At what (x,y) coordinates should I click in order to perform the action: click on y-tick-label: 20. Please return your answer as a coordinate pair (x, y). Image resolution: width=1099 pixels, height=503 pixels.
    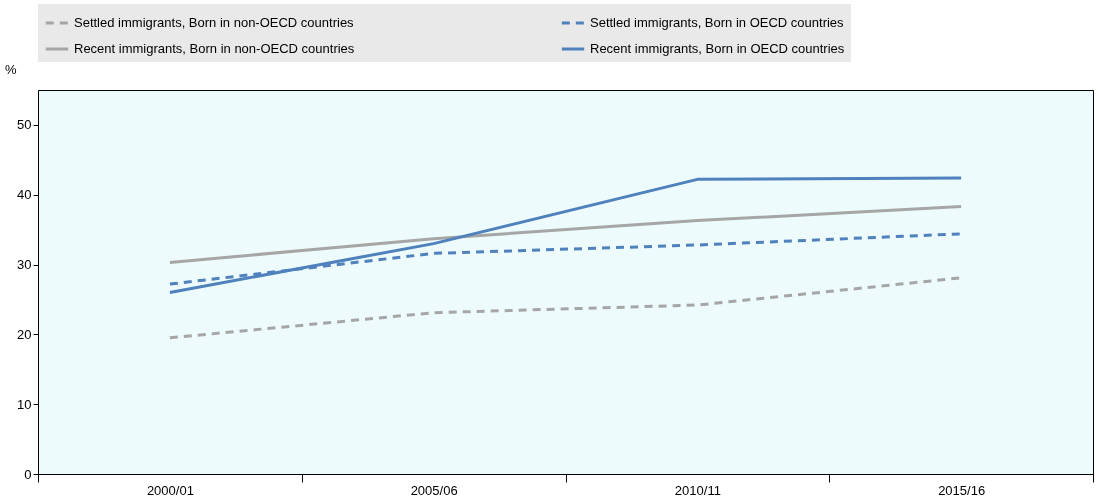
    Looking at the image, I should click on (24, 334).